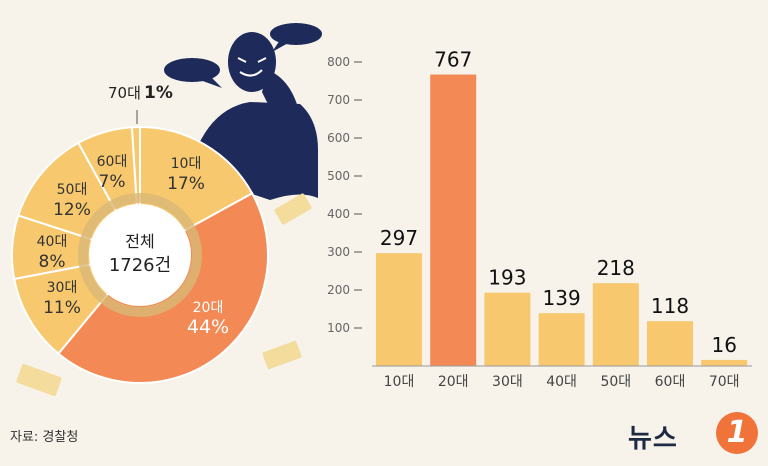 The width and height of the screenshot is (768, 466). Describe the element at coordinates (112, 182) in the screenshot. I see `pie-slice-value: 7%` at that location.